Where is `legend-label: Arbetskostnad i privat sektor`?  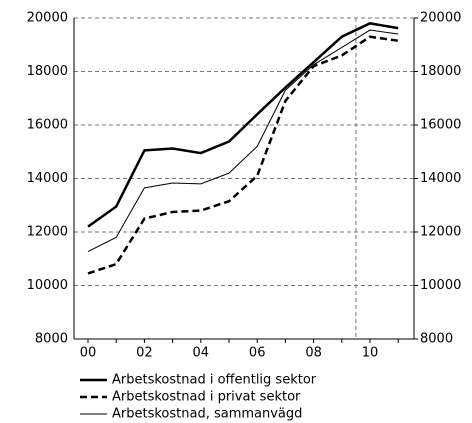 legend-label: Arbetskostnad i privat sektor is located at coordinates (206, 397).